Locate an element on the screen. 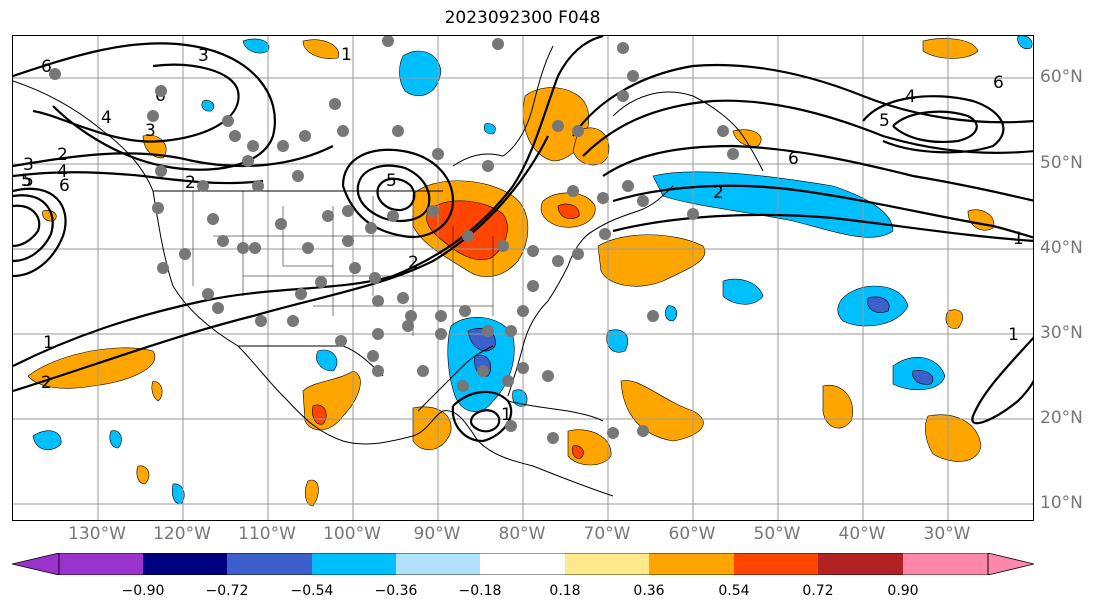  lon-label: 70°W is located at coordinates (607, 534).